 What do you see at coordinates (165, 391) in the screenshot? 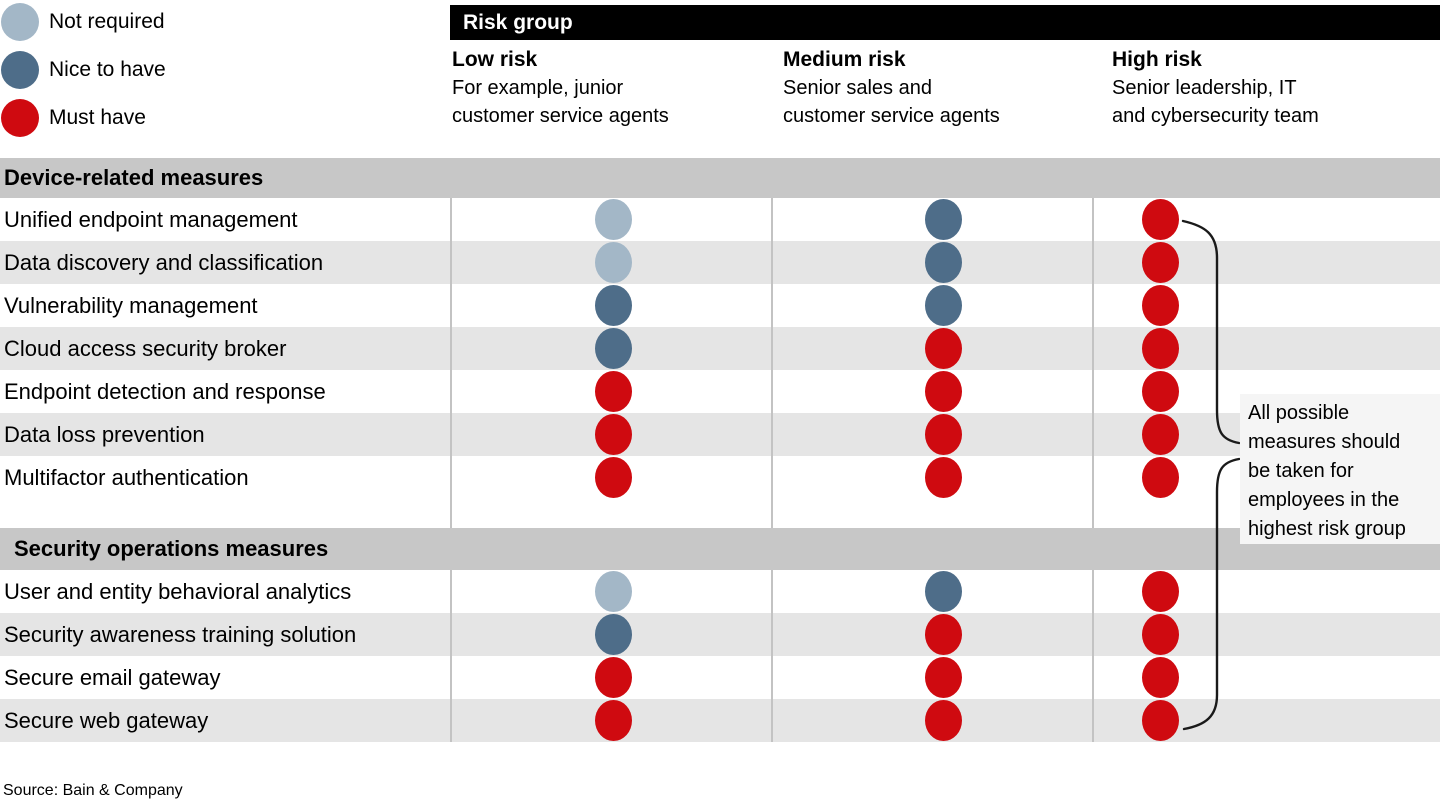
I see `measure-label: Endpoint detection and response` at bounding box center [165, 391].